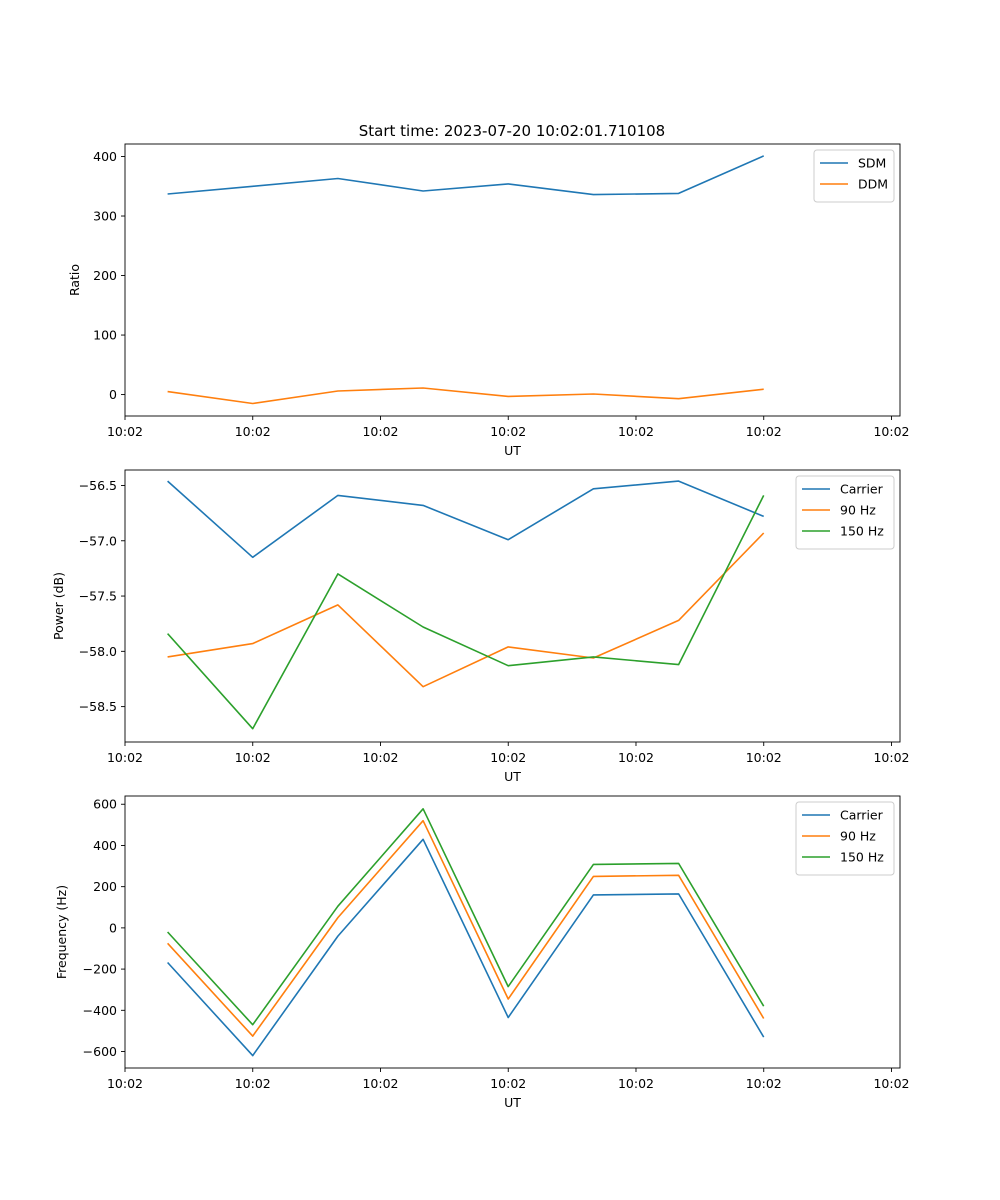  Describe the element at coordinates (58, 606) in the screenshot. I see `y-axis-label: Power (dB)` at that location.